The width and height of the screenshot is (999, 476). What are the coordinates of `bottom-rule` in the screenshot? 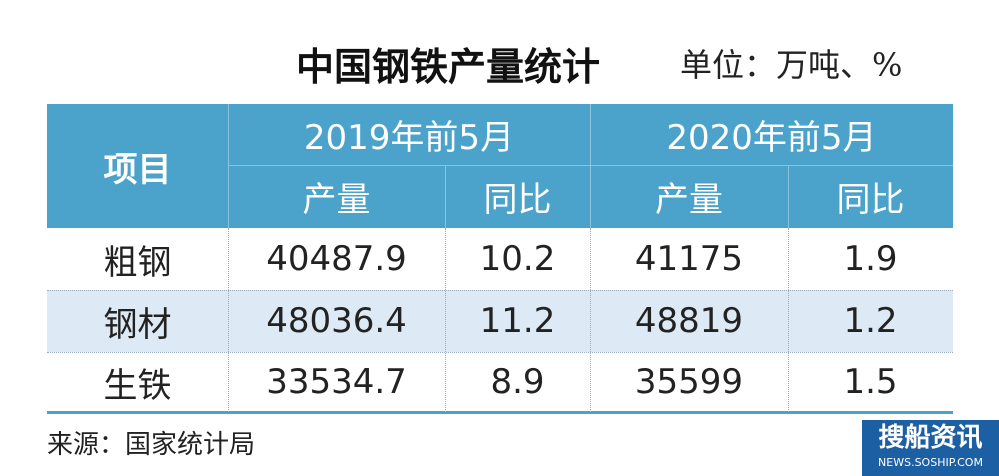 It's located at (500, 412).